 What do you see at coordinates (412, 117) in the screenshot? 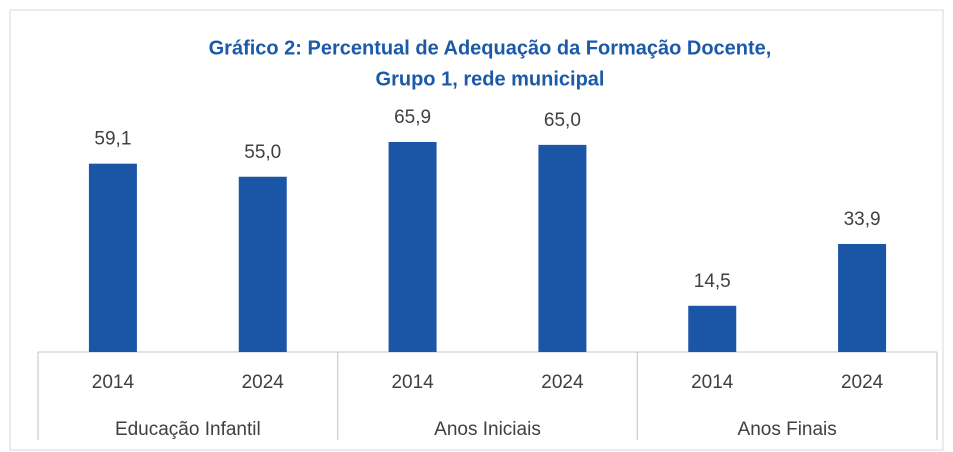
I see `data-label: 65,9` at bounding box center [412, 117].